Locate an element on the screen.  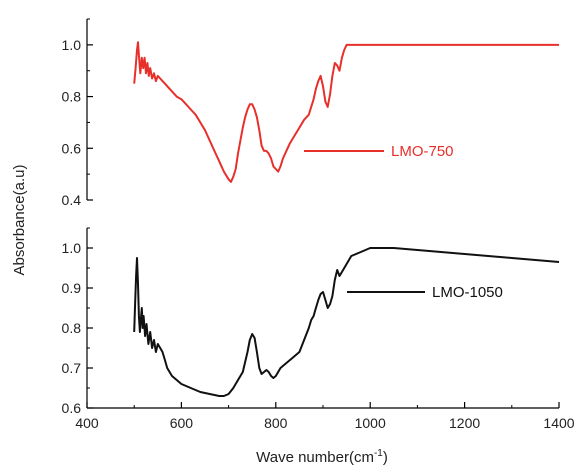
x-tick-label: 800 is located at coordinates (276, 423).